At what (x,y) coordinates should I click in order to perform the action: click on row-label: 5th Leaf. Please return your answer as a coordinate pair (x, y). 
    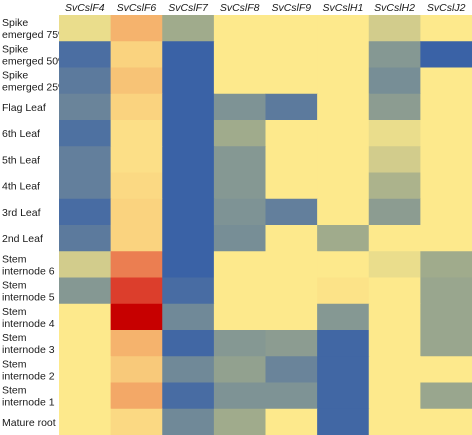
    Looking at the image, I should click on (21, 160).